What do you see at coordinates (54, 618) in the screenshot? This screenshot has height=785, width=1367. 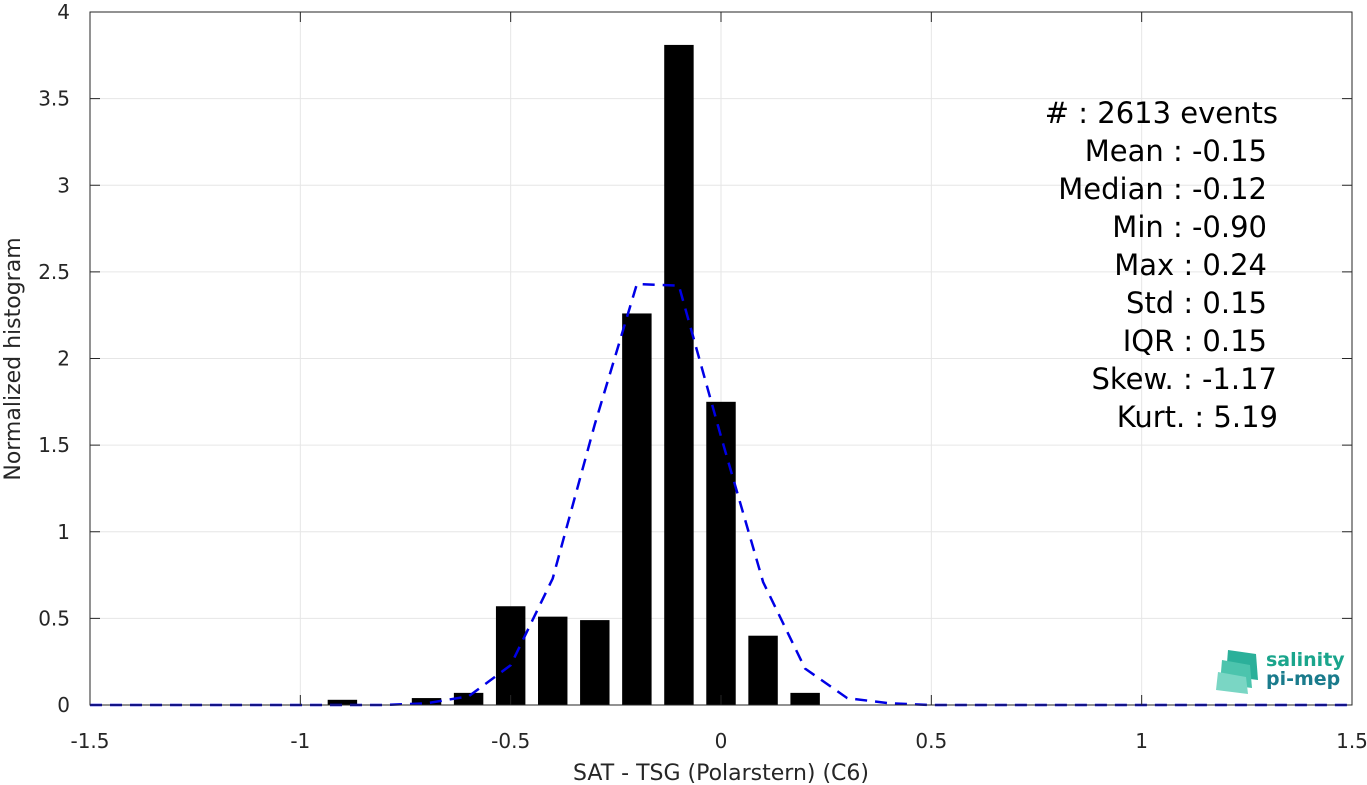 I see `y-tick-label: 0.5` at bounding box center [54, 618].